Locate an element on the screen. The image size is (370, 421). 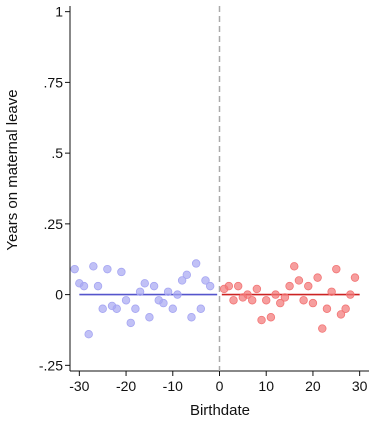
y-tick-label: 0 is located at coordinates (59, 295).